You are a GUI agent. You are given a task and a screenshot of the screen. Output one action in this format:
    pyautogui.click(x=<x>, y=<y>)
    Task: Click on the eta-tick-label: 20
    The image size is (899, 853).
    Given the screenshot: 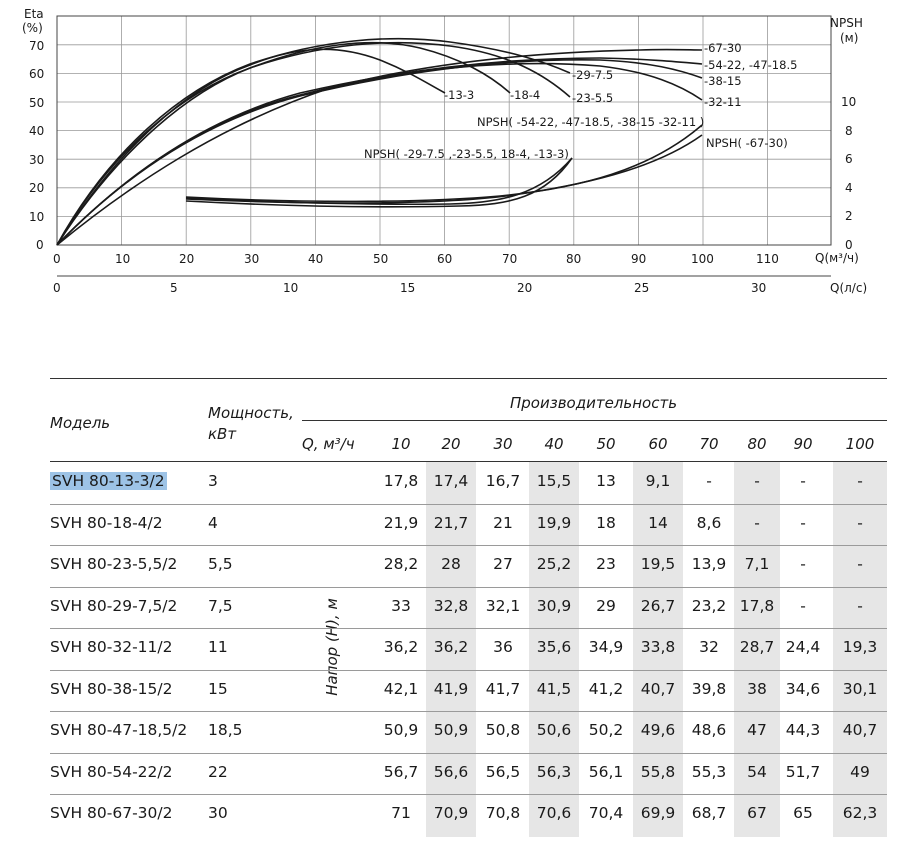 What is the action you would take?
    pyautogui.click(x=36, y=188)
    